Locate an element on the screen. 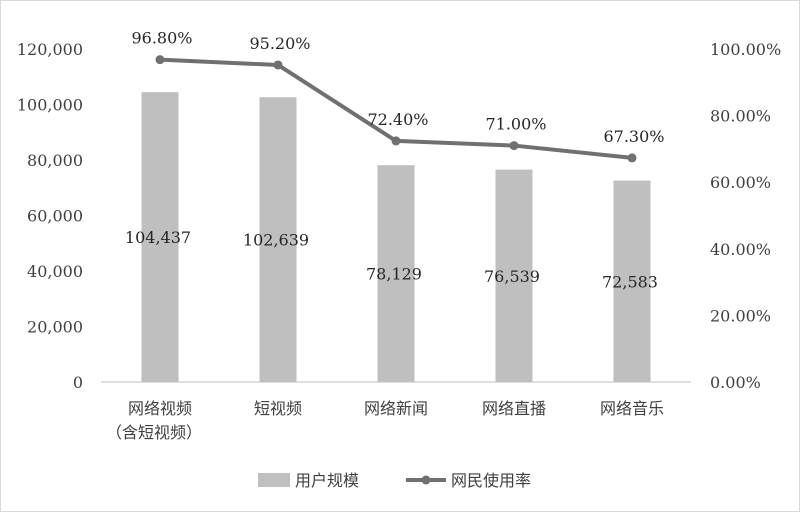 The width and height of the screenshot is (800, 516). y-left-tick-label: 60,000 is located at coordinates (55, 216).